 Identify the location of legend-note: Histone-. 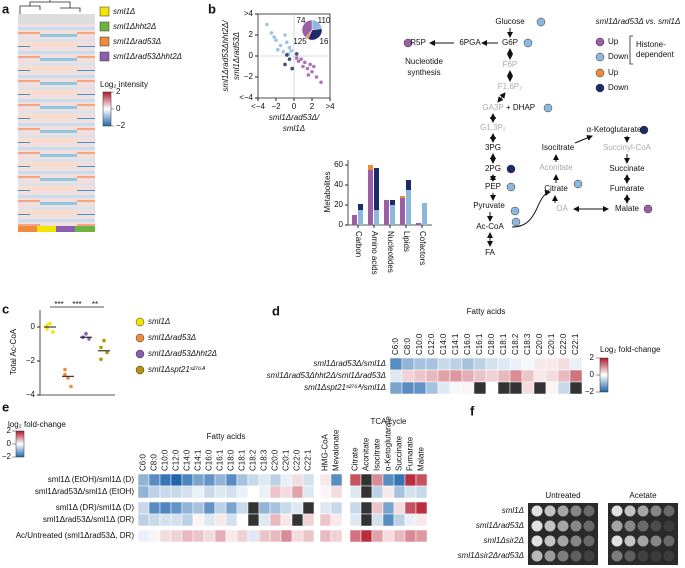
(651, 44).